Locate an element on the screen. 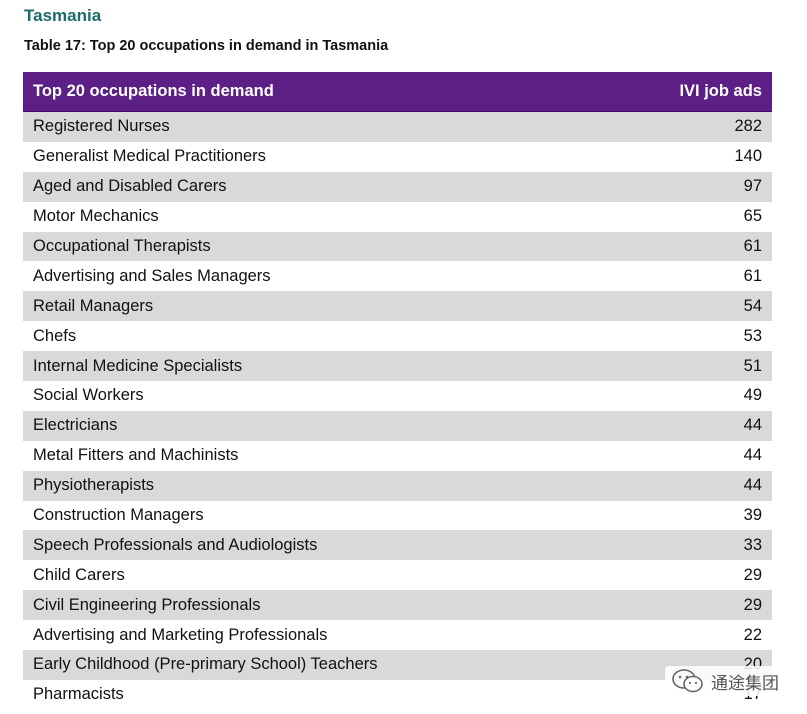  job-ads-cell: 22 is located at coordinates (752, 634).